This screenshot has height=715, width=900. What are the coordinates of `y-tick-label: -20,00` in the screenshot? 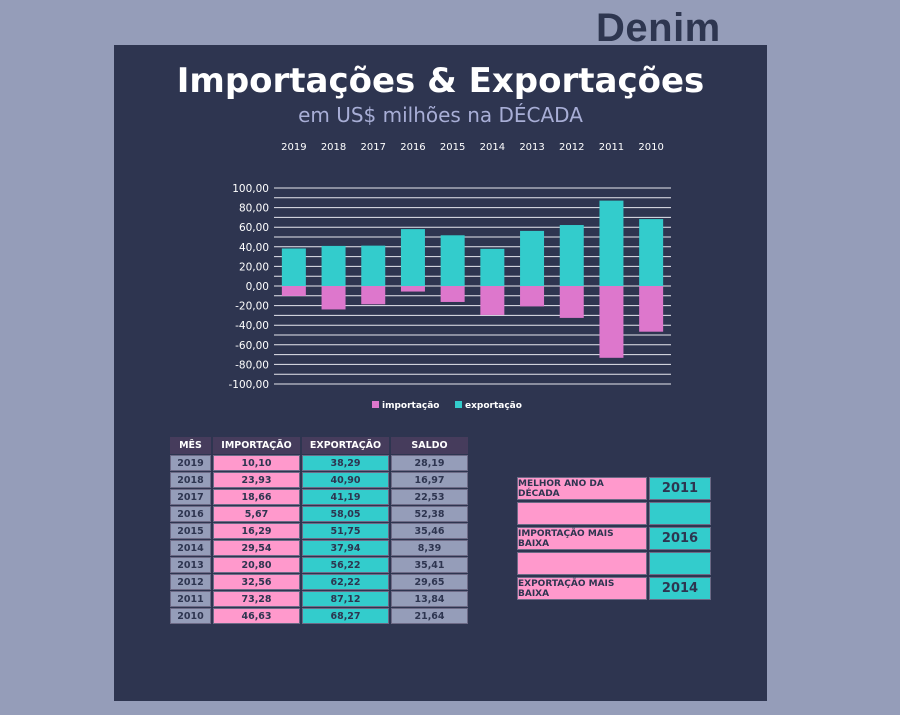 It's located at (252, 307).